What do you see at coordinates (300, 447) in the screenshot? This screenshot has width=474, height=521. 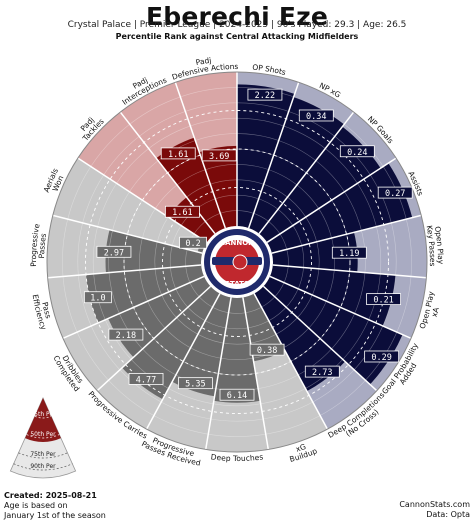 I see `metric-label: xG` at bounding box center [300, 447].